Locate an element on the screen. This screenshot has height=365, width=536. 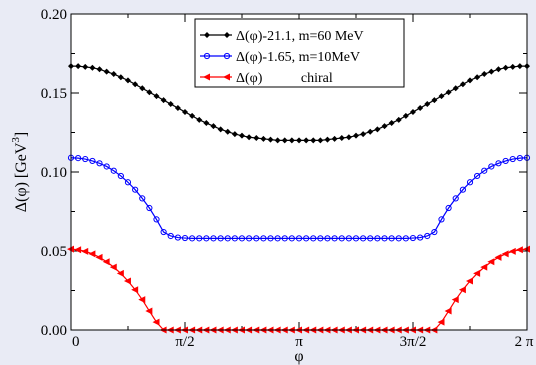
legend-entry-0: Δ(φ)-21.1, m=60 MeV is located at coordinates (282, 36).